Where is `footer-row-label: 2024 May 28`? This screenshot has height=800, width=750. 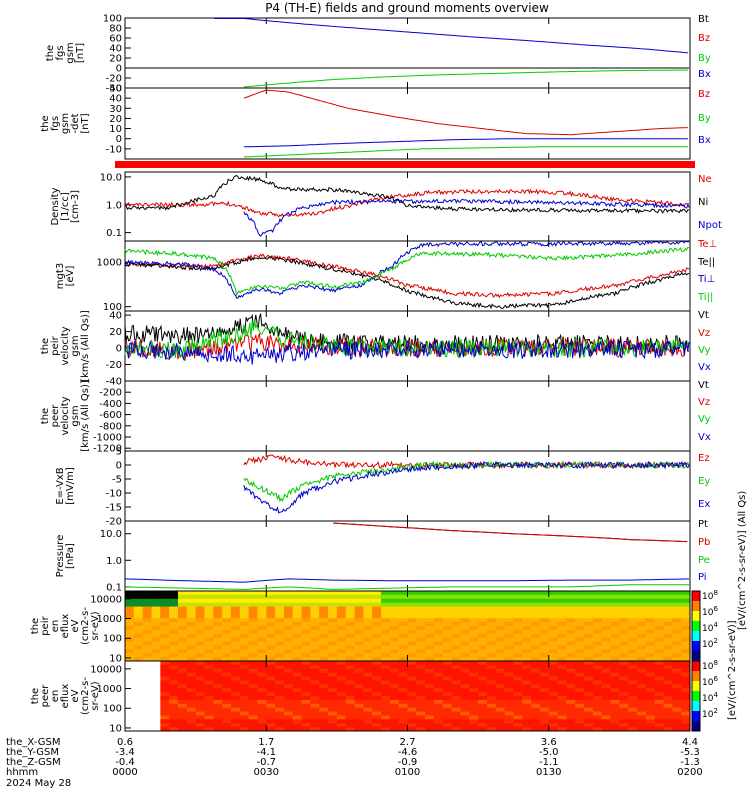
footer-row-label: 2024 May 28 is located at coordinates (38, 783).